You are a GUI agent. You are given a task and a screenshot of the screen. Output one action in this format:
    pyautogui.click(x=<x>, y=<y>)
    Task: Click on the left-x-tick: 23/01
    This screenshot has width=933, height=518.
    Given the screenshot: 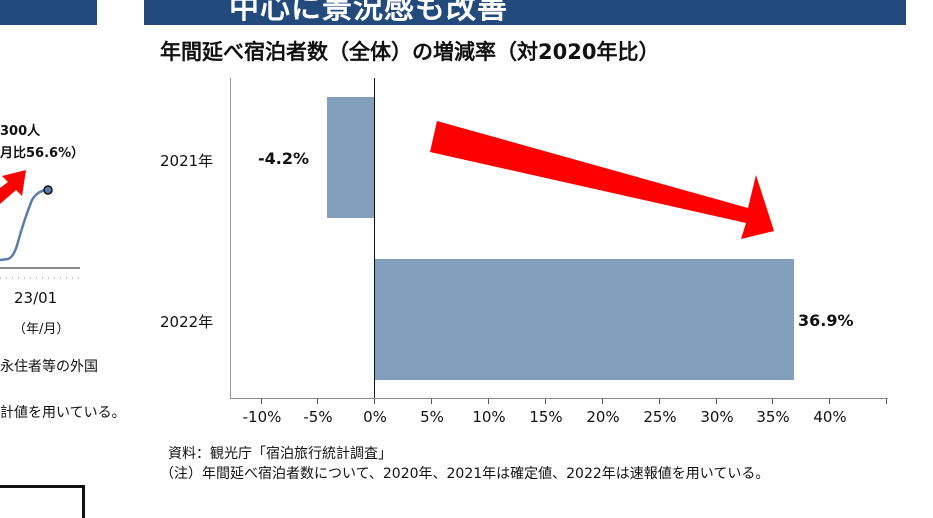 What is the action you would take?
    pyautogui.click(x=36, y=298)
    